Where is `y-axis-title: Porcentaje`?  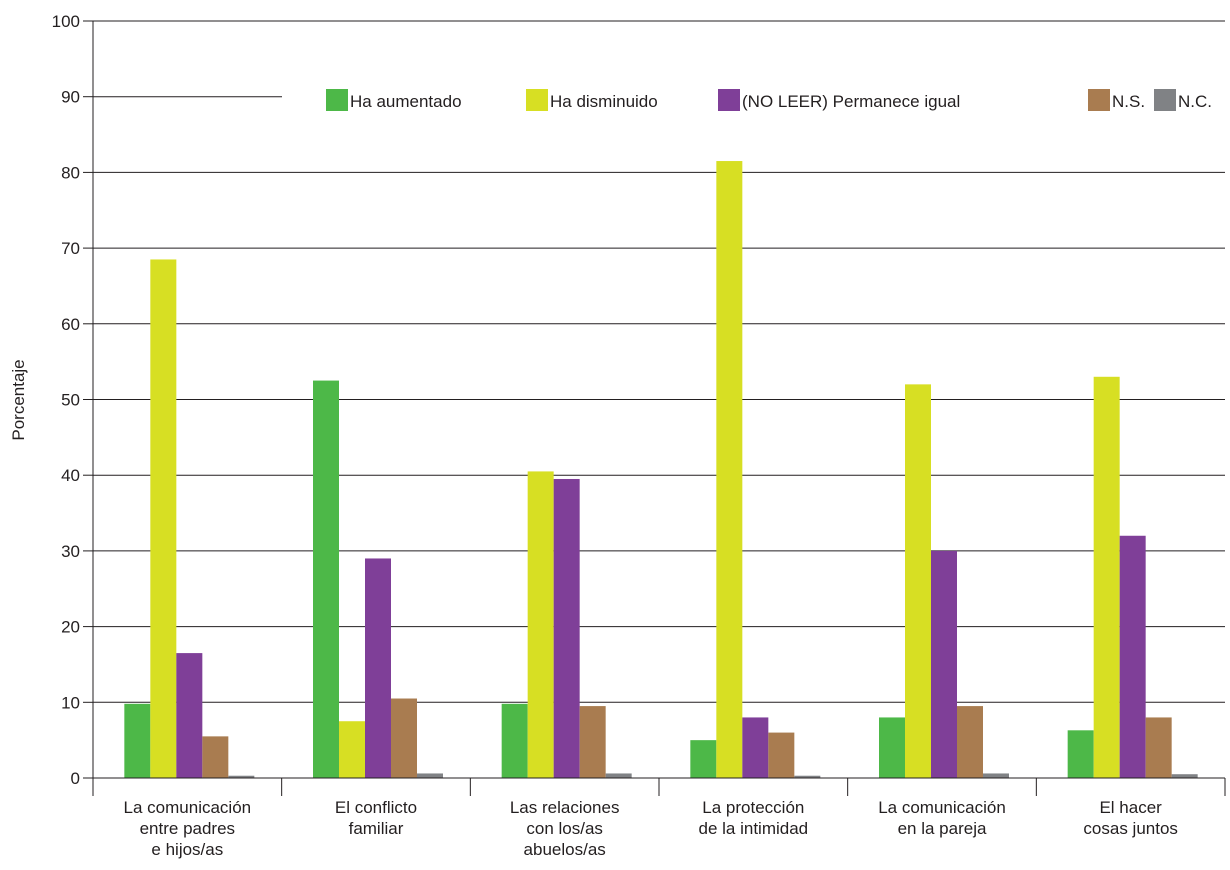
y-axis-title: Porcentaje is located at coordinates (18, 399).